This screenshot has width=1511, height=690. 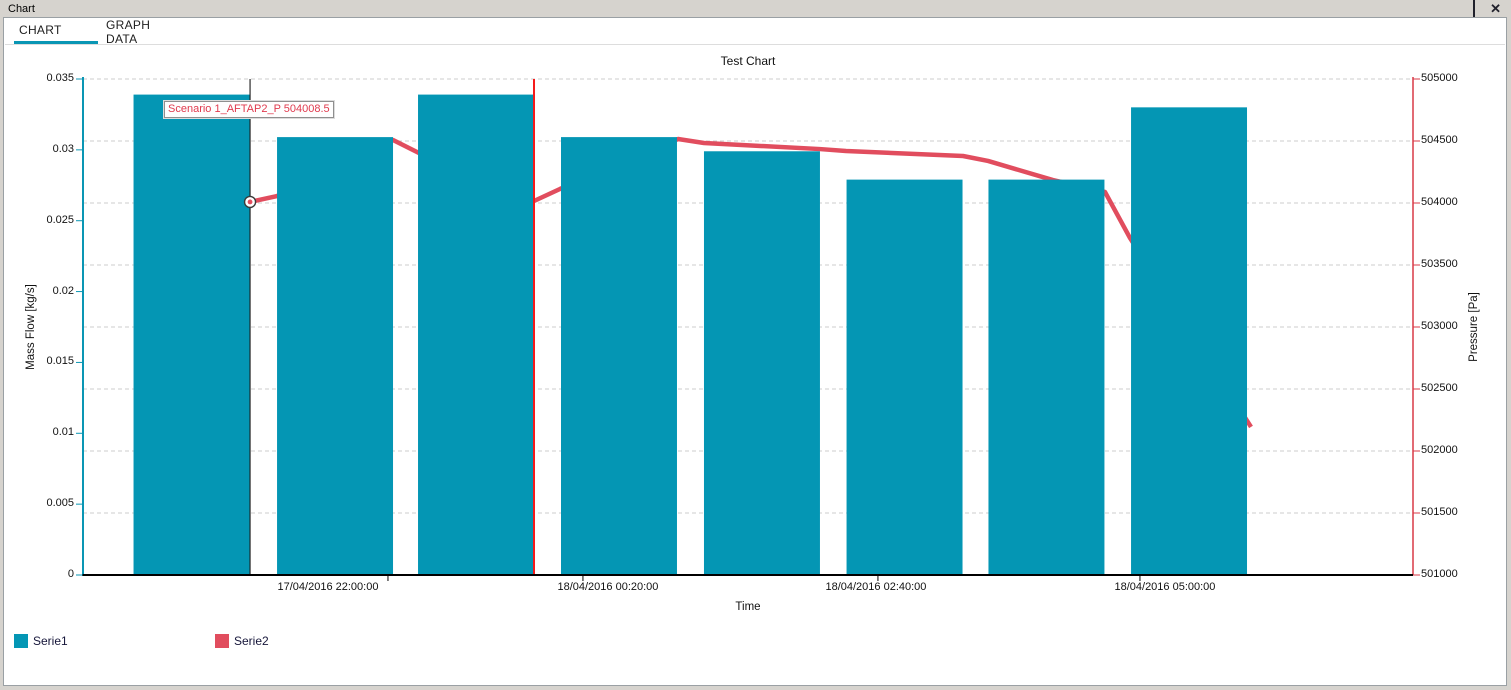 I want to click on series-tooltip: Scenario 1_AFTAP2_P 504008.5, so click(x=249, y=109).